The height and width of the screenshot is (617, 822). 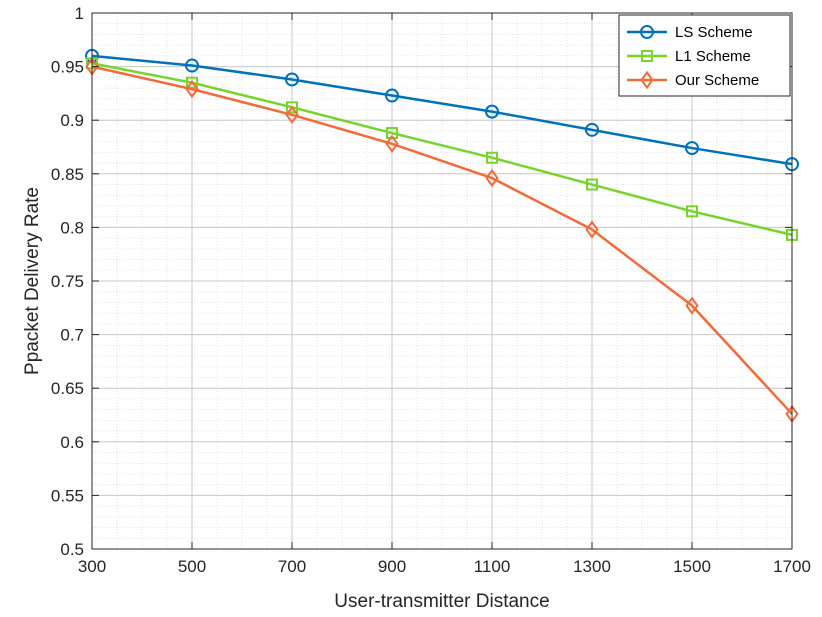 What do you see at coordinates (717, 80) in the screenshot?
I see `legend-label: Our Scheme` at bounding box center [717, 80].